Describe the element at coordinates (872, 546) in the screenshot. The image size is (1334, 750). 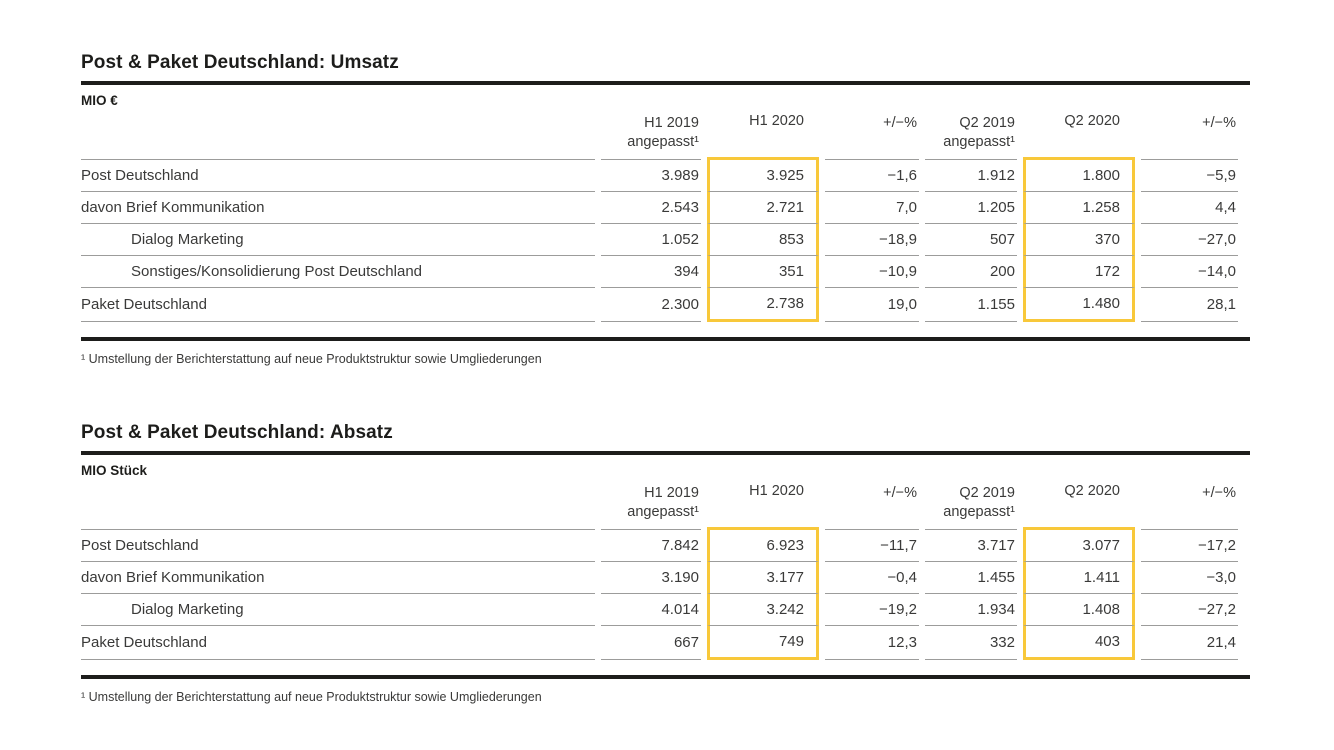
I see `value-cell: −11,7` at that location.